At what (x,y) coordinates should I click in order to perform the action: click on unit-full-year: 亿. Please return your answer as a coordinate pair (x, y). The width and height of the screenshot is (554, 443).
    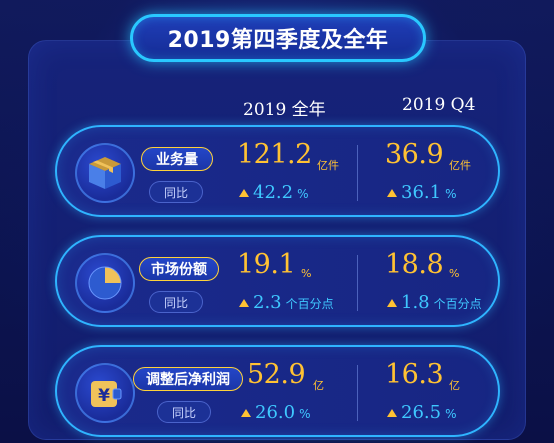
    Looking at the image, I should click on (318, 385).